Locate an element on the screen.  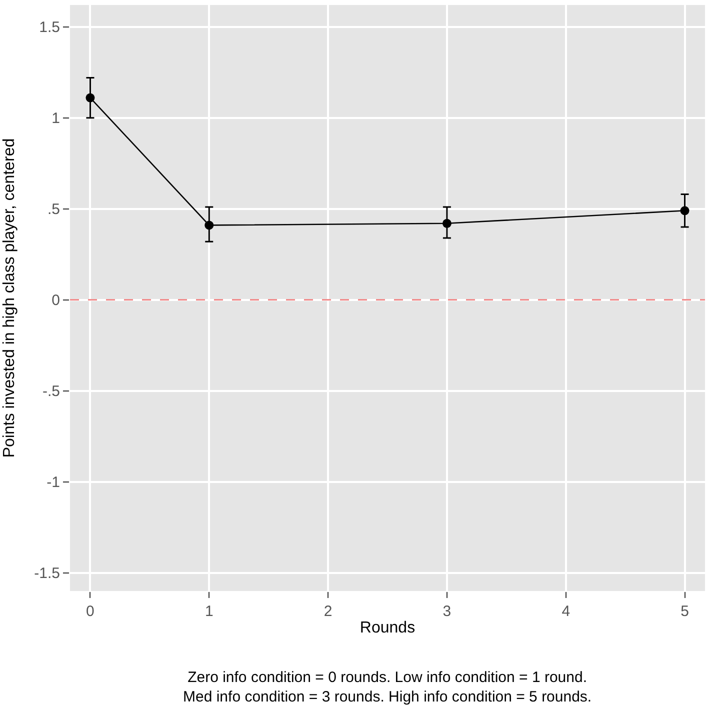
x-tick-label: 1 is located at coordinates (209, 611).